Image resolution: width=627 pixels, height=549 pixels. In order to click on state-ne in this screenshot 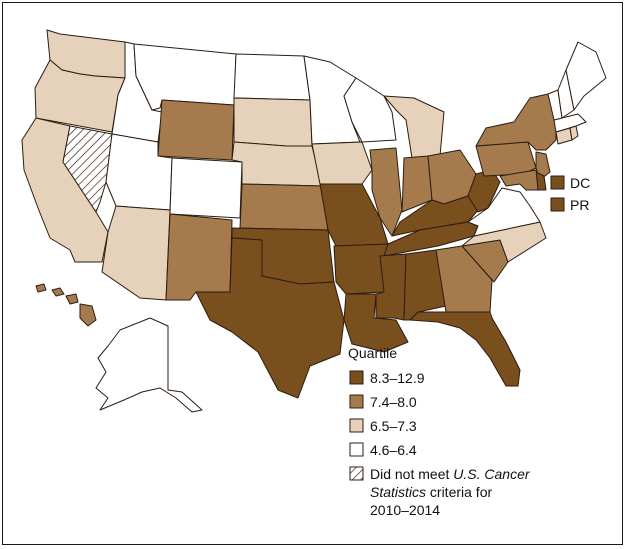, I will do `click(277, 164)`.